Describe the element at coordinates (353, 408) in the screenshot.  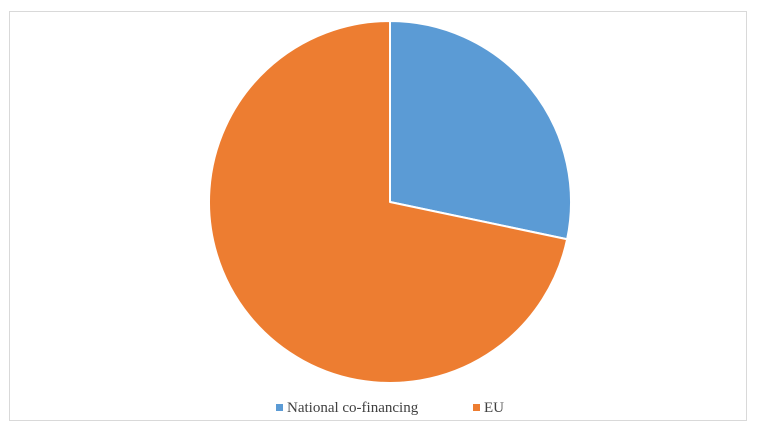
I see `legend-label-national-co-financing: National co-financing` at that location.